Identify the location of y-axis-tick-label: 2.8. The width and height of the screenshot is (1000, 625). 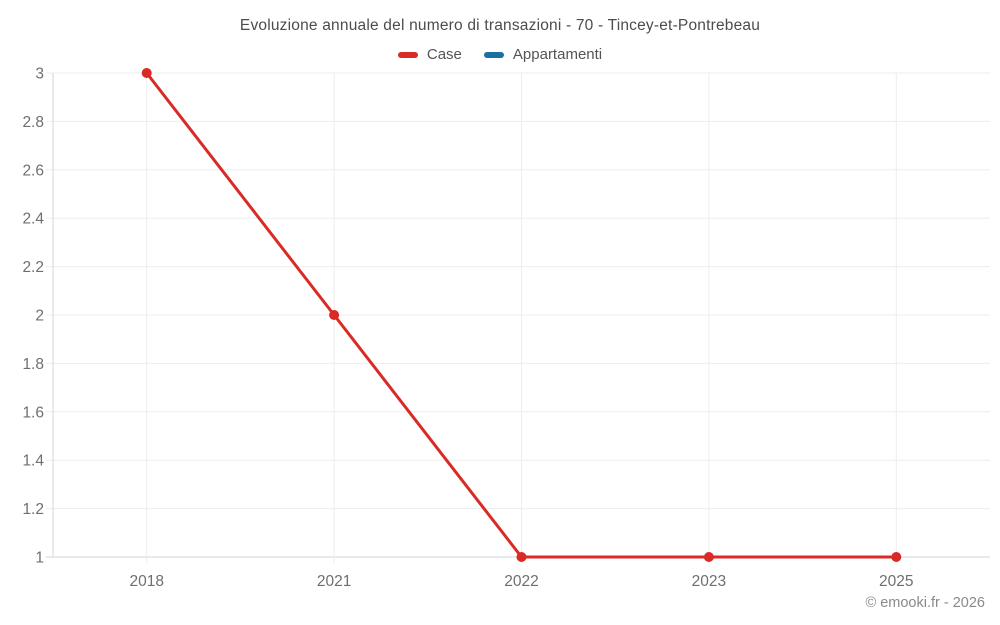
(33, 122).